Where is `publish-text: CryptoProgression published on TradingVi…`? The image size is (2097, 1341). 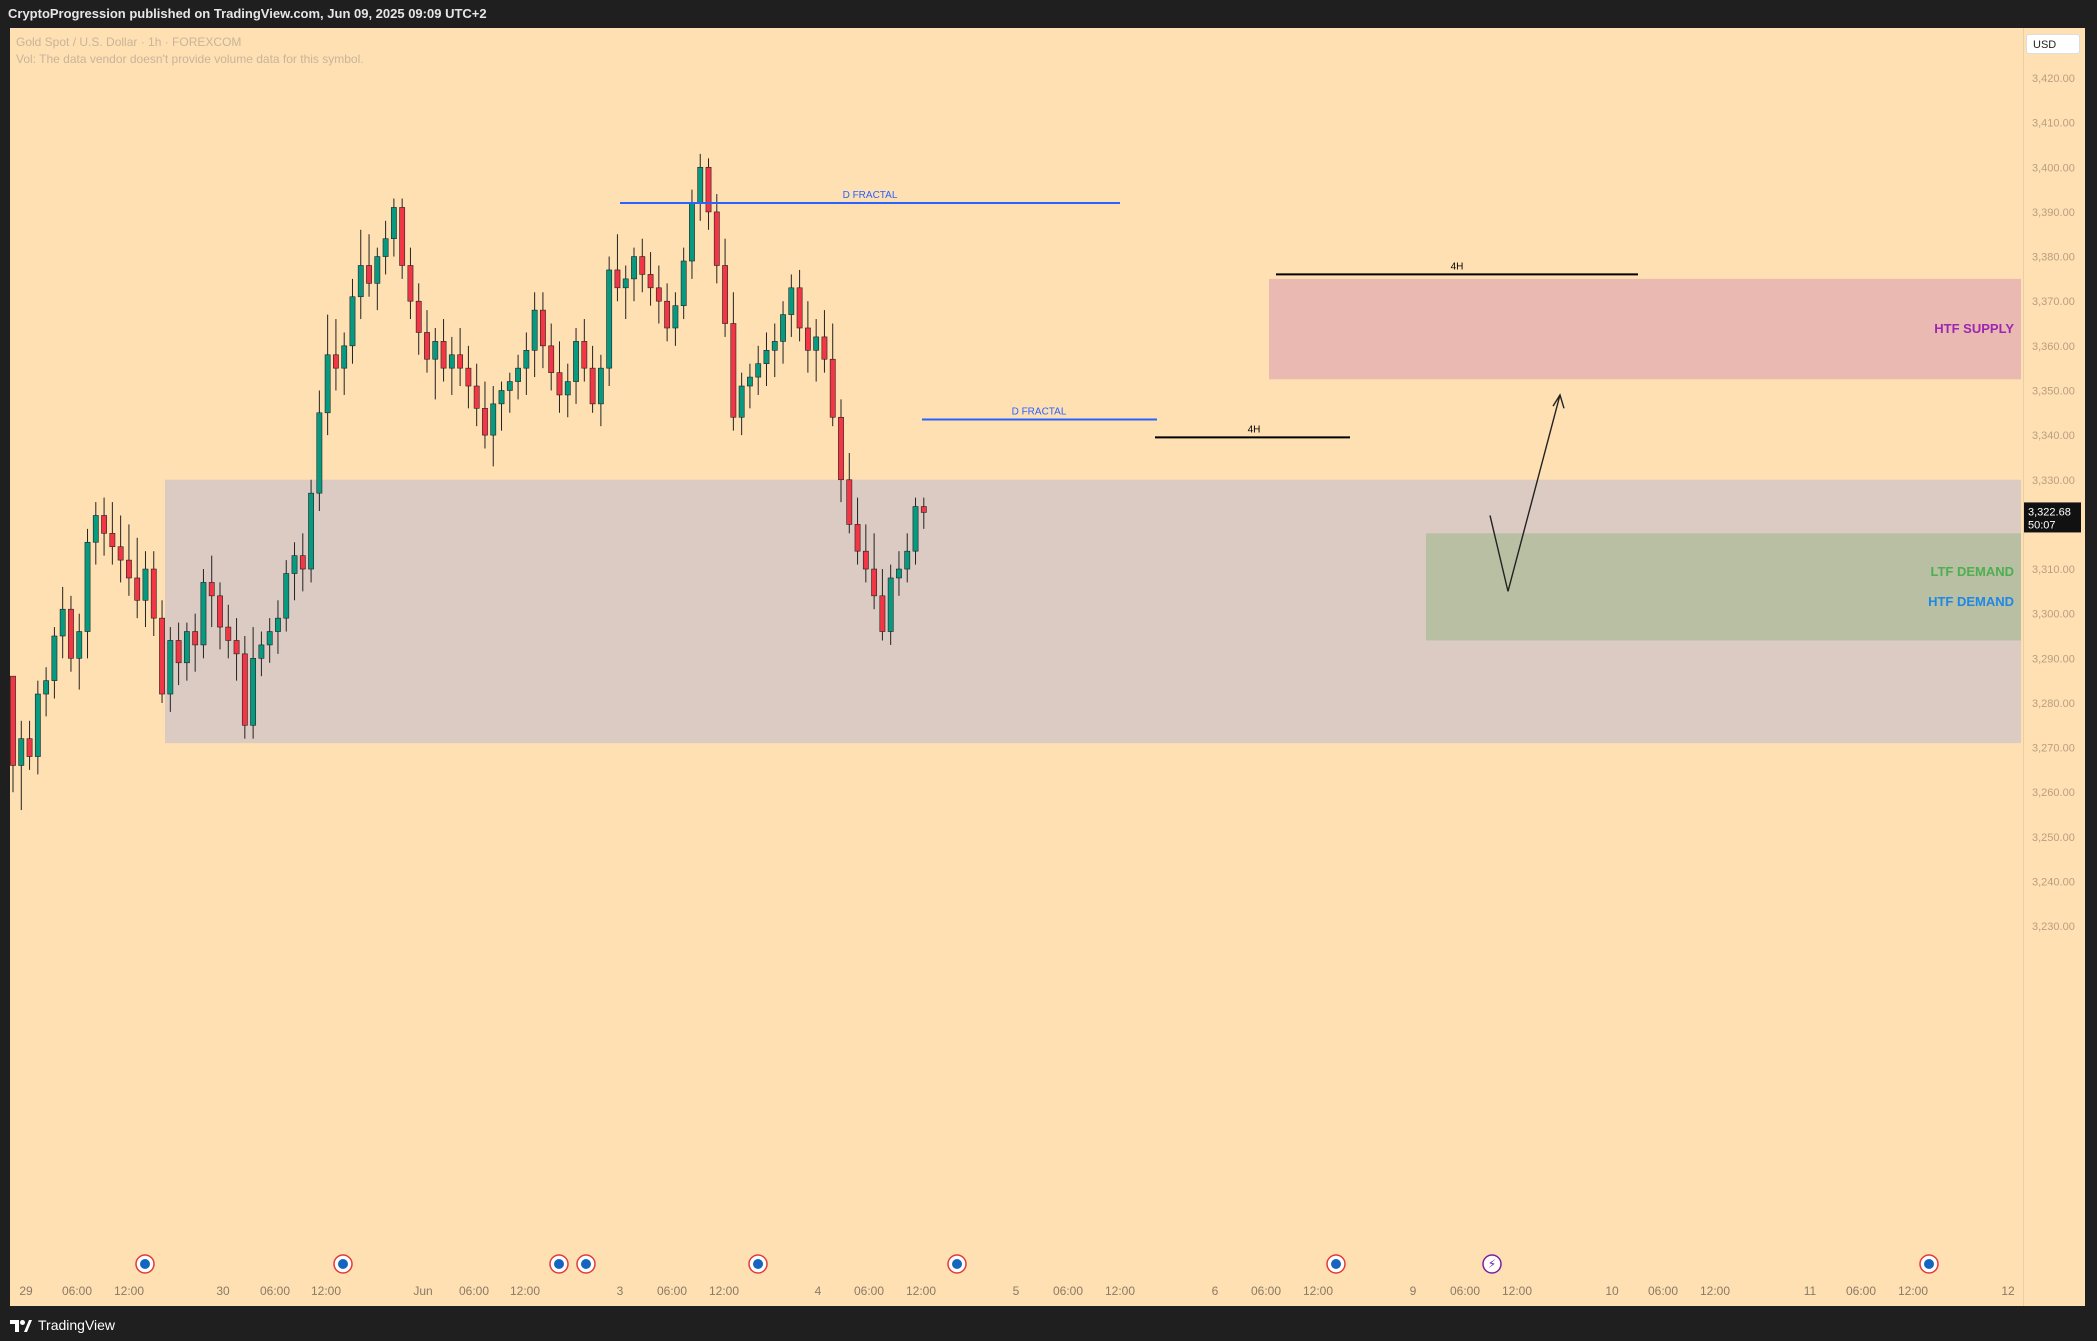 publish-text: CryptoProgression published on TradingVi… is located at coordinates (247, 13).